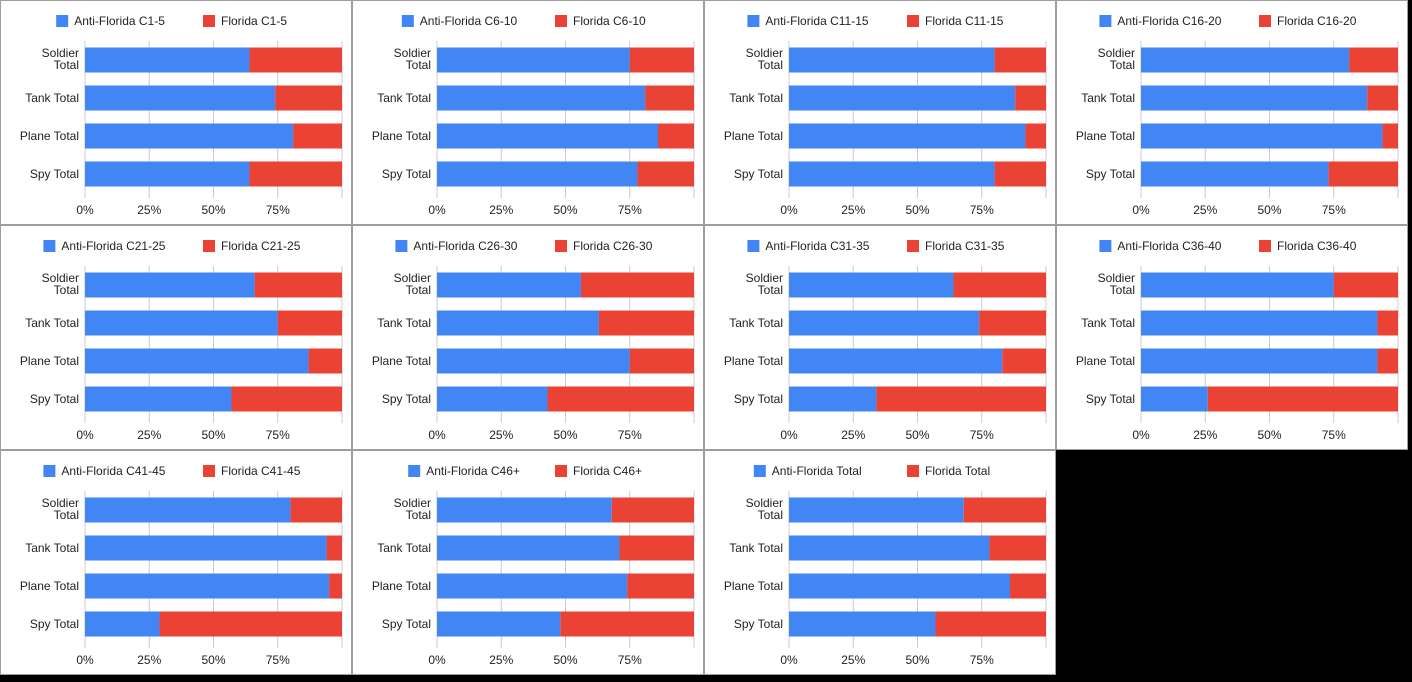  Describe the element at coordinates (876, 246) in the screenshot. I see `legend: Anti-Florida C31-35 Florida C31-35` at that location.